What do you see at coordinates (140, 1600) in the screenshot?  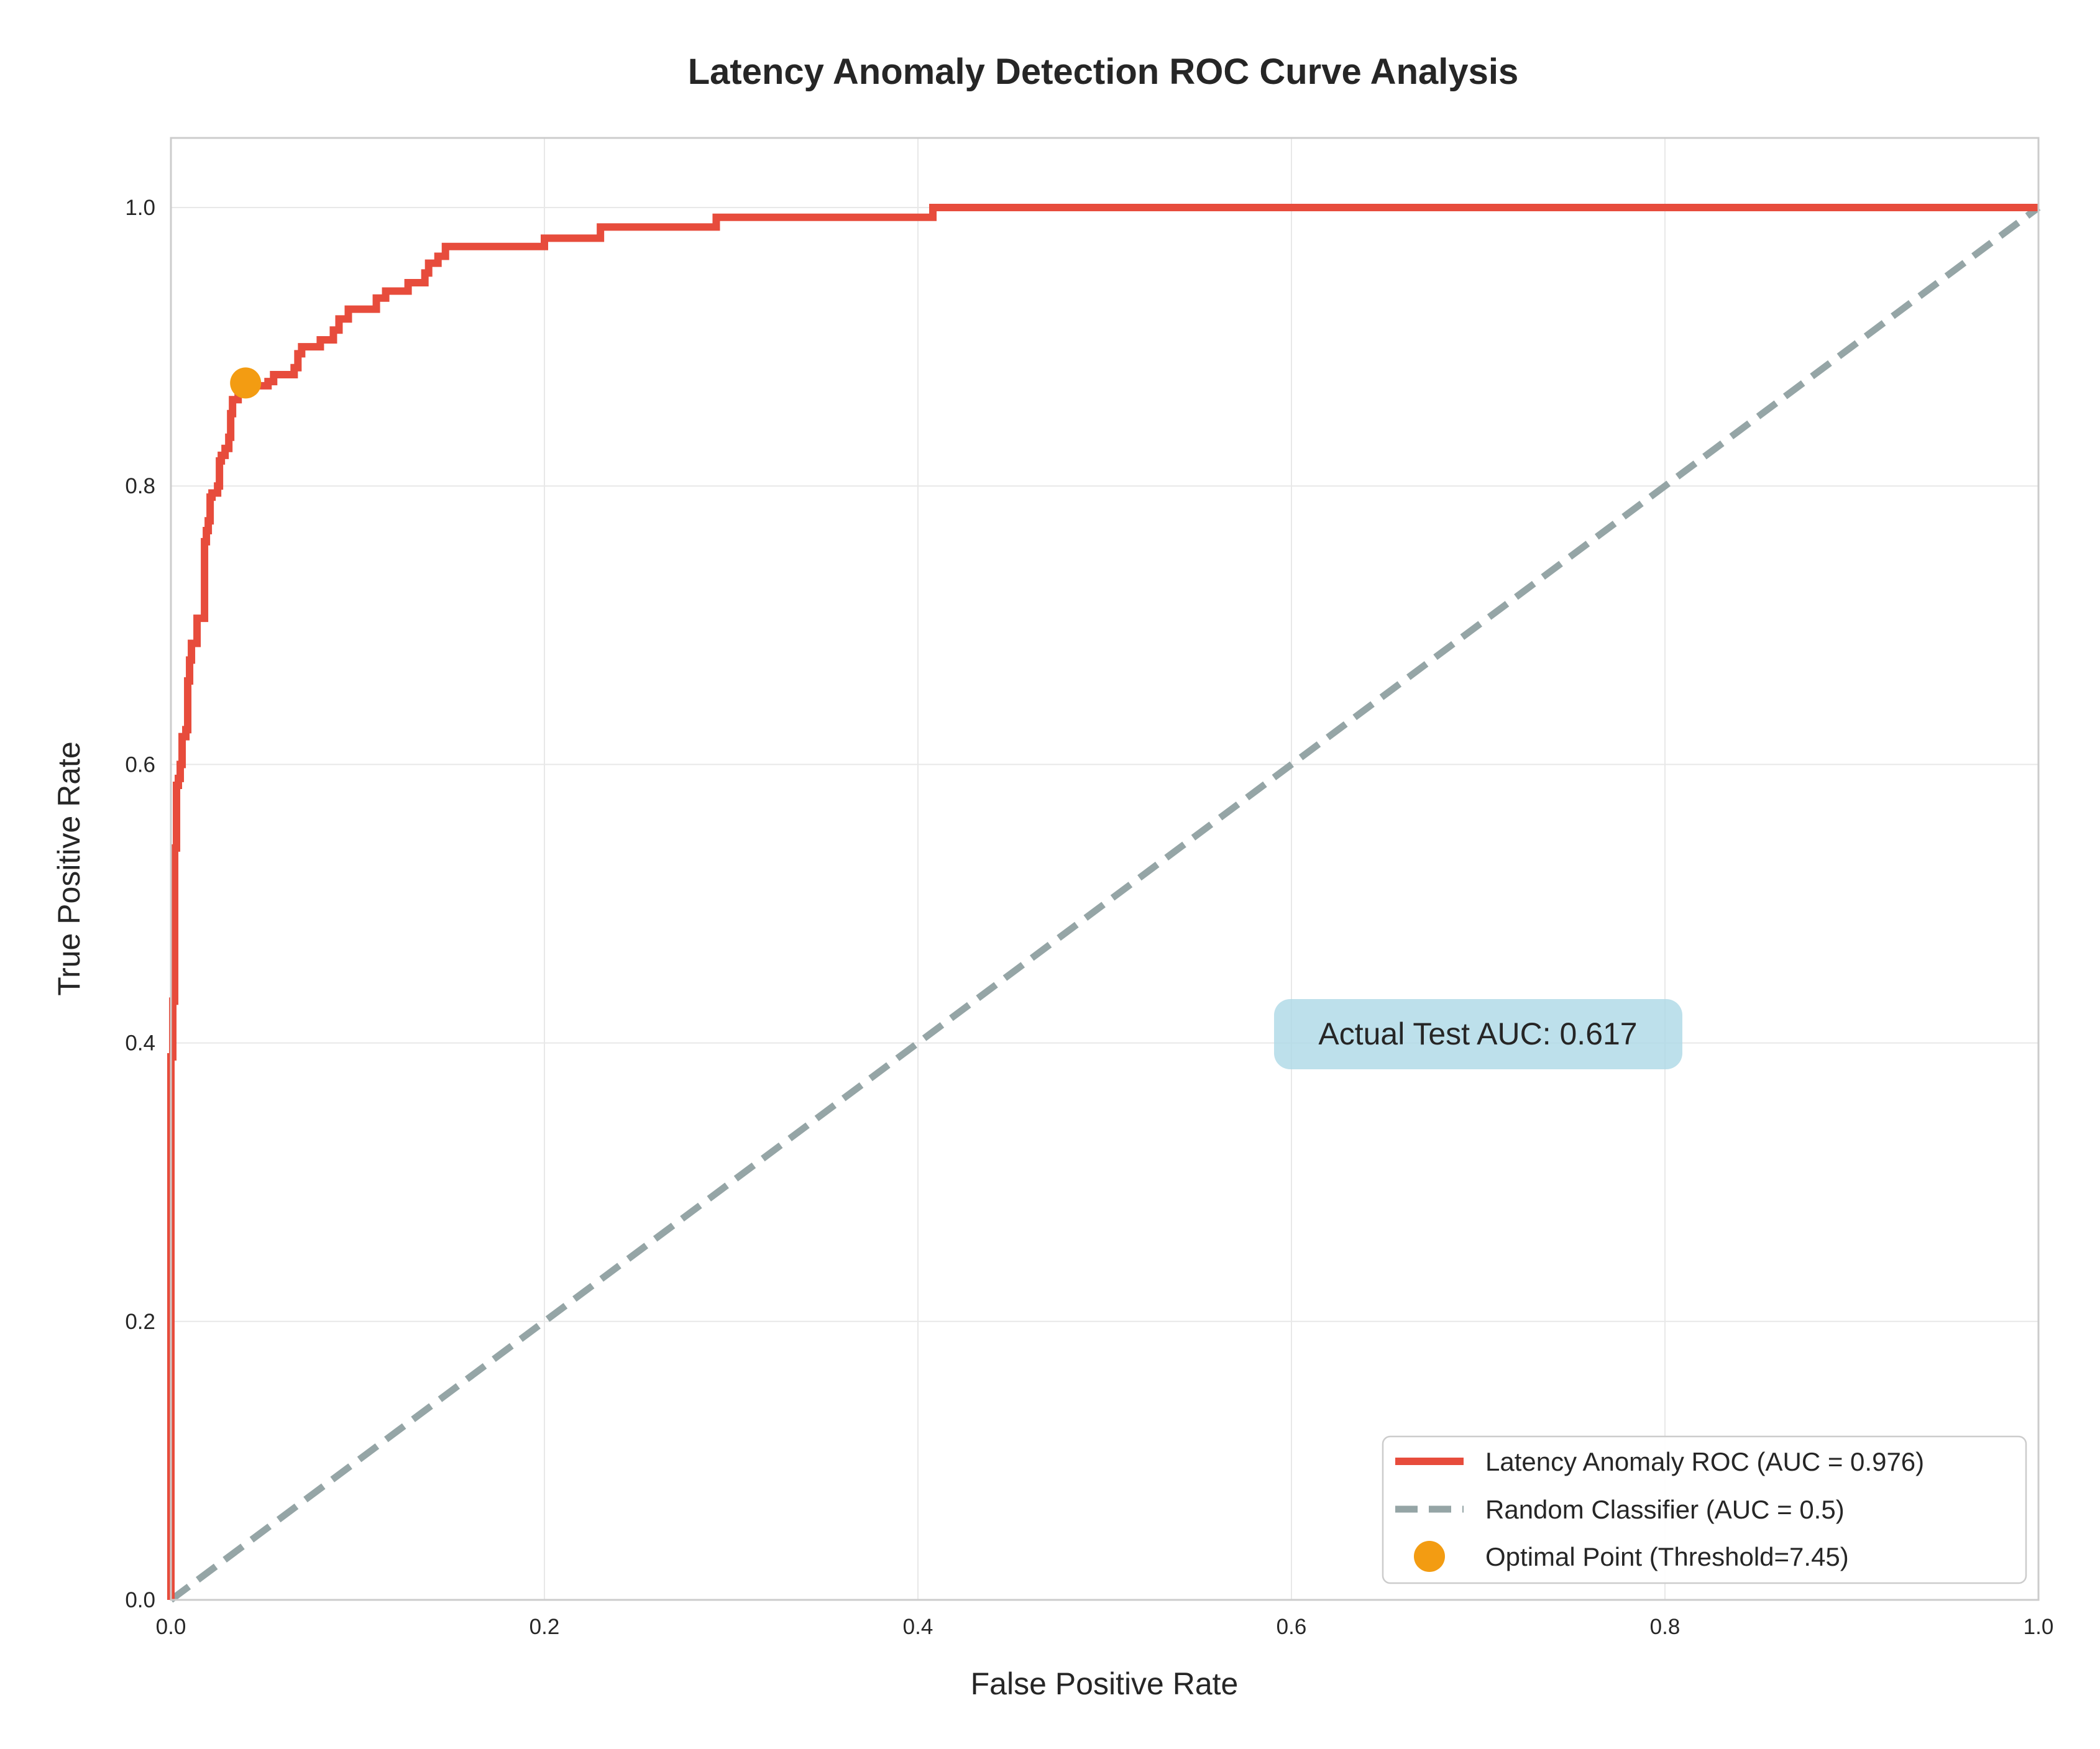 I see `y-tick-label: 0.0` at bounding box center [140, 1600].